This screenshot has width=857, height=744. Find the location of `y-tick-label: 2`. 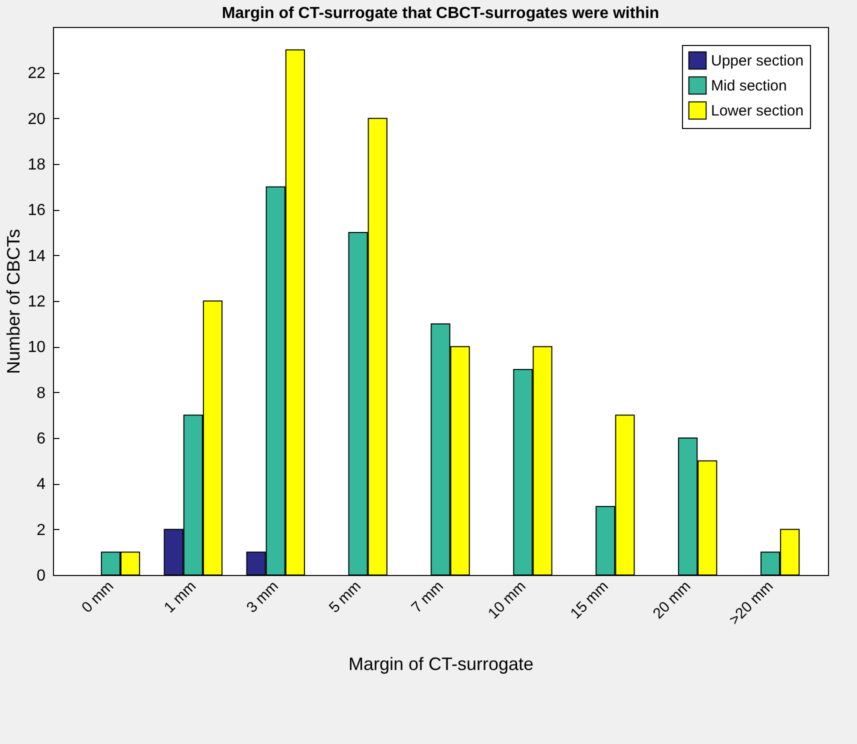

y-tick-label: 2 is located at coordinates (41, 530).